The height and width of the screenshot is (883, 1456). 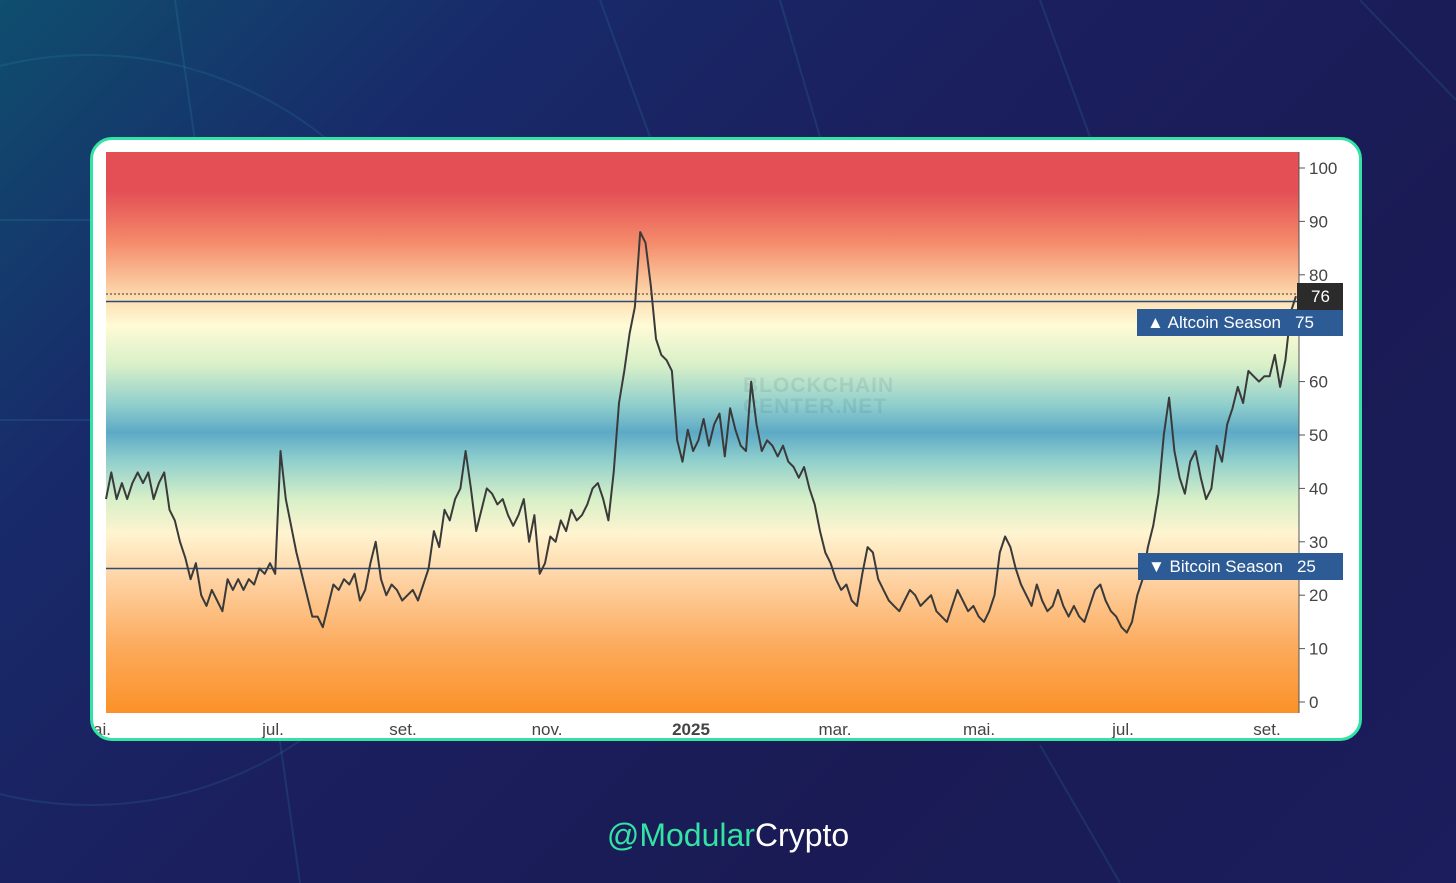 I want to click on bitcoin-season-value: 25, so click(x=1306, y=566).